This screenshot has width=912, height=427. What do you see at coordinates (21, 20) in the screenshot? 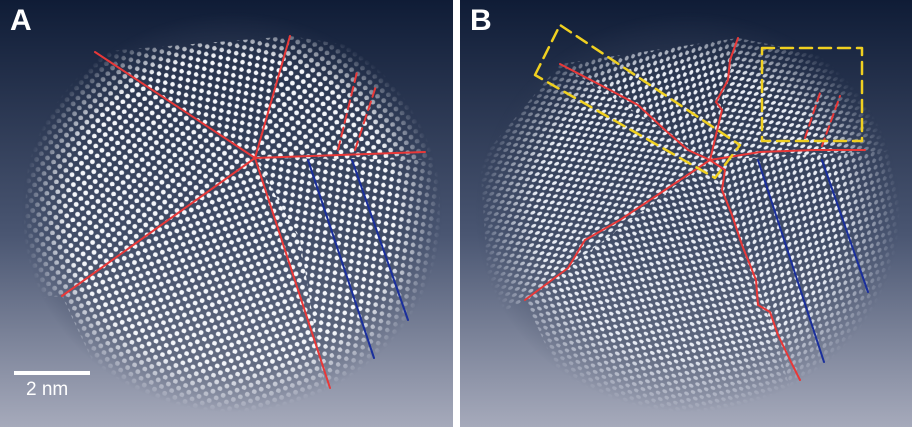
I see `panel-a-label: A` at bounding box center [21, 20].